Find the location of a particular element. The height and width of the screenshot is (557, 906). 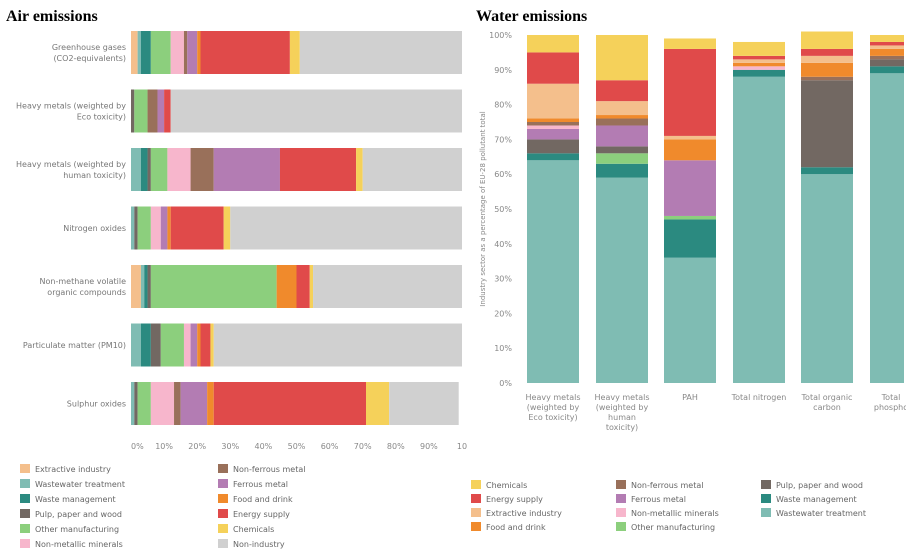

water-category-label: phospho is located at coordinates (890, 407).